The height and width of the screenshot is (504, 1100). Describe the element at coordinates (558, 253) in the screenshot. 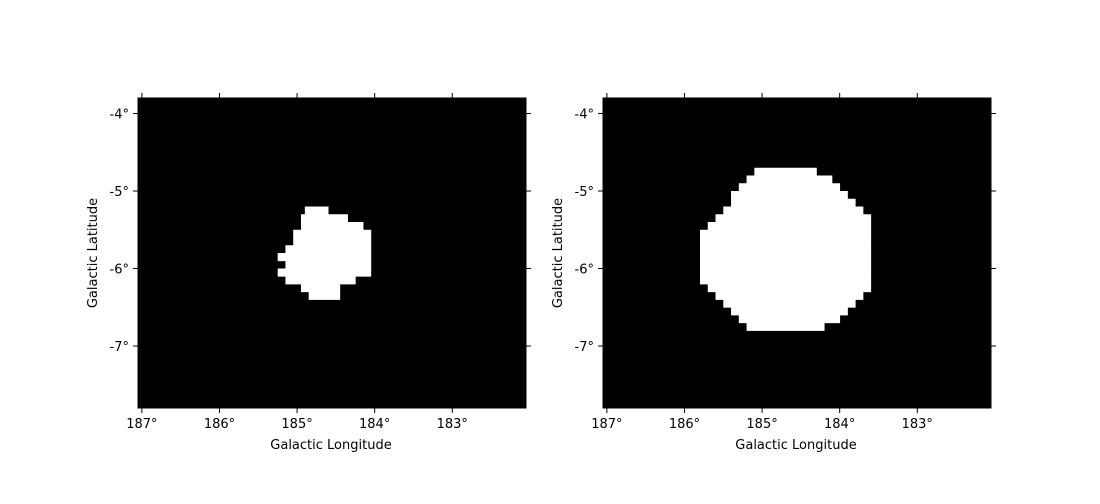

I see `y-axis-label-right: Galactic Latitude` at that location.